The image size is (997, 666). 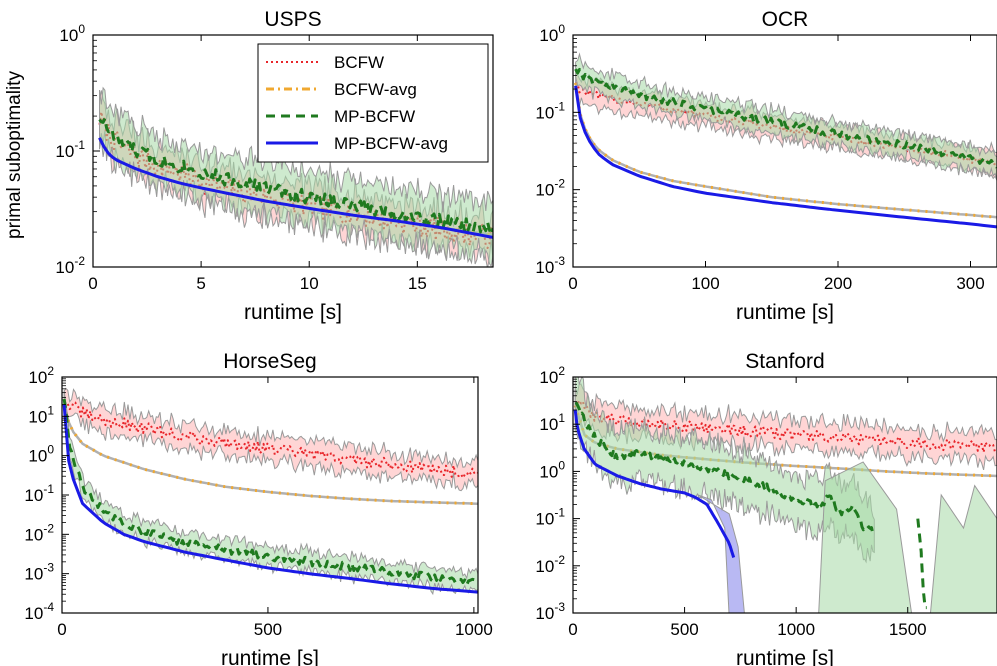 What do you see at coordinates (292, 19) in the screenshot?
I see `panel-title: USPS` at bounding box center [292, 19].